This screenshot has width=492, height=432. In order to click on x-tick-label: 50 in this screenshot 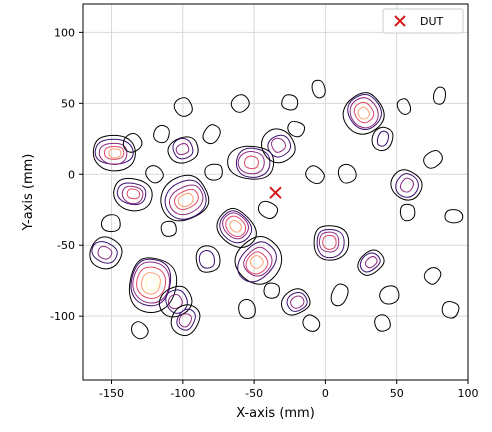, I will do `click(397, 393)`.